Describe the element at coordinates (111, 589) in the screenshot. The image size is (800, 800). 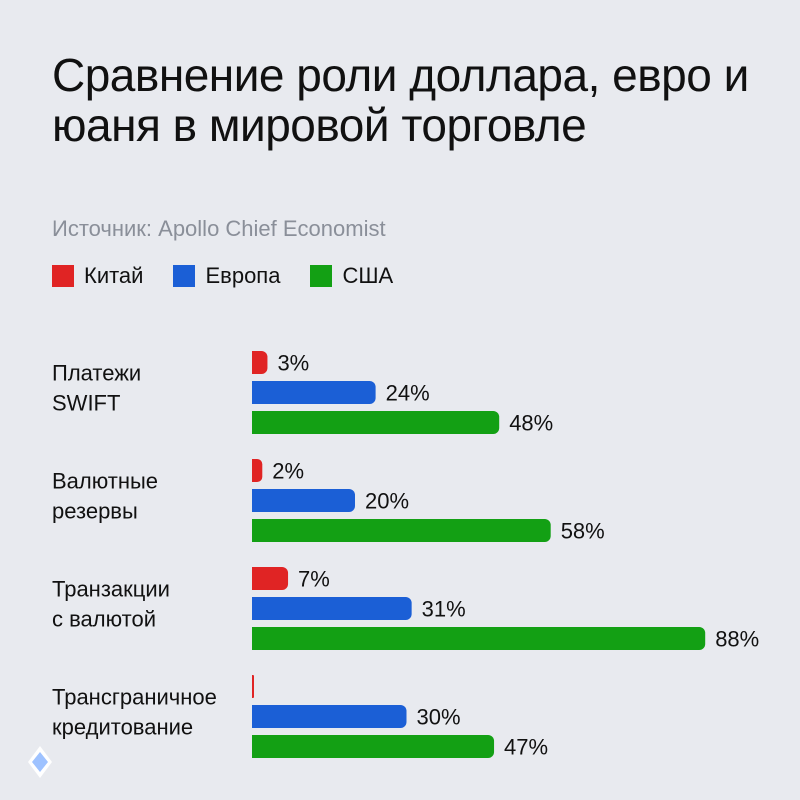
I see `category-label: Транзакции` at that location.